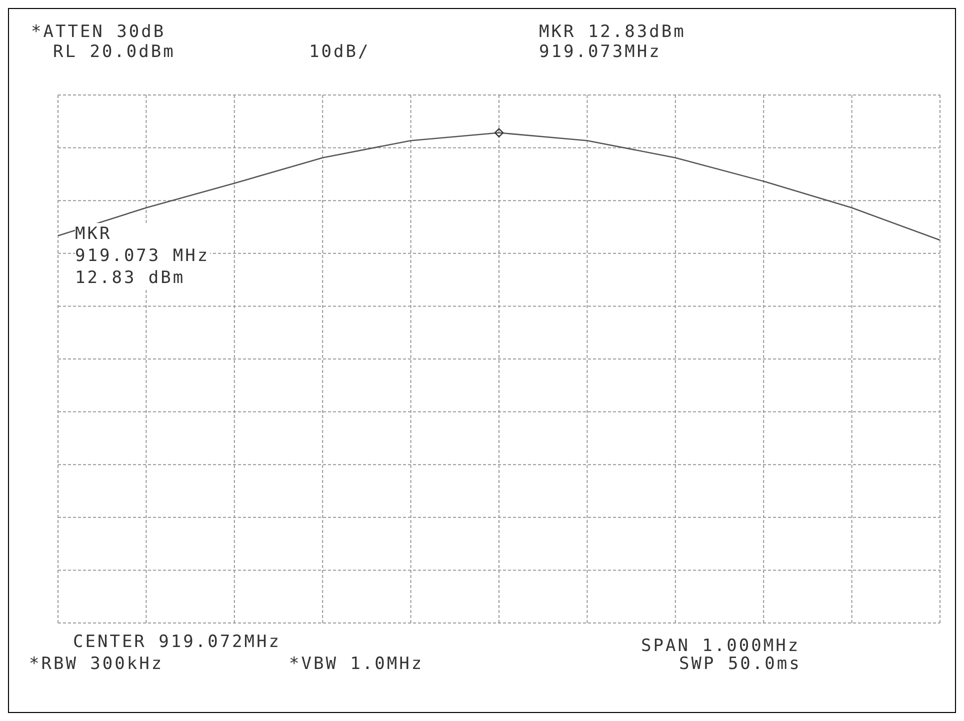  What do you see at coordinates (612, 32) in the screenshot?
I see `text: MKR 12.83dBm` at bounding box center [612, 32].